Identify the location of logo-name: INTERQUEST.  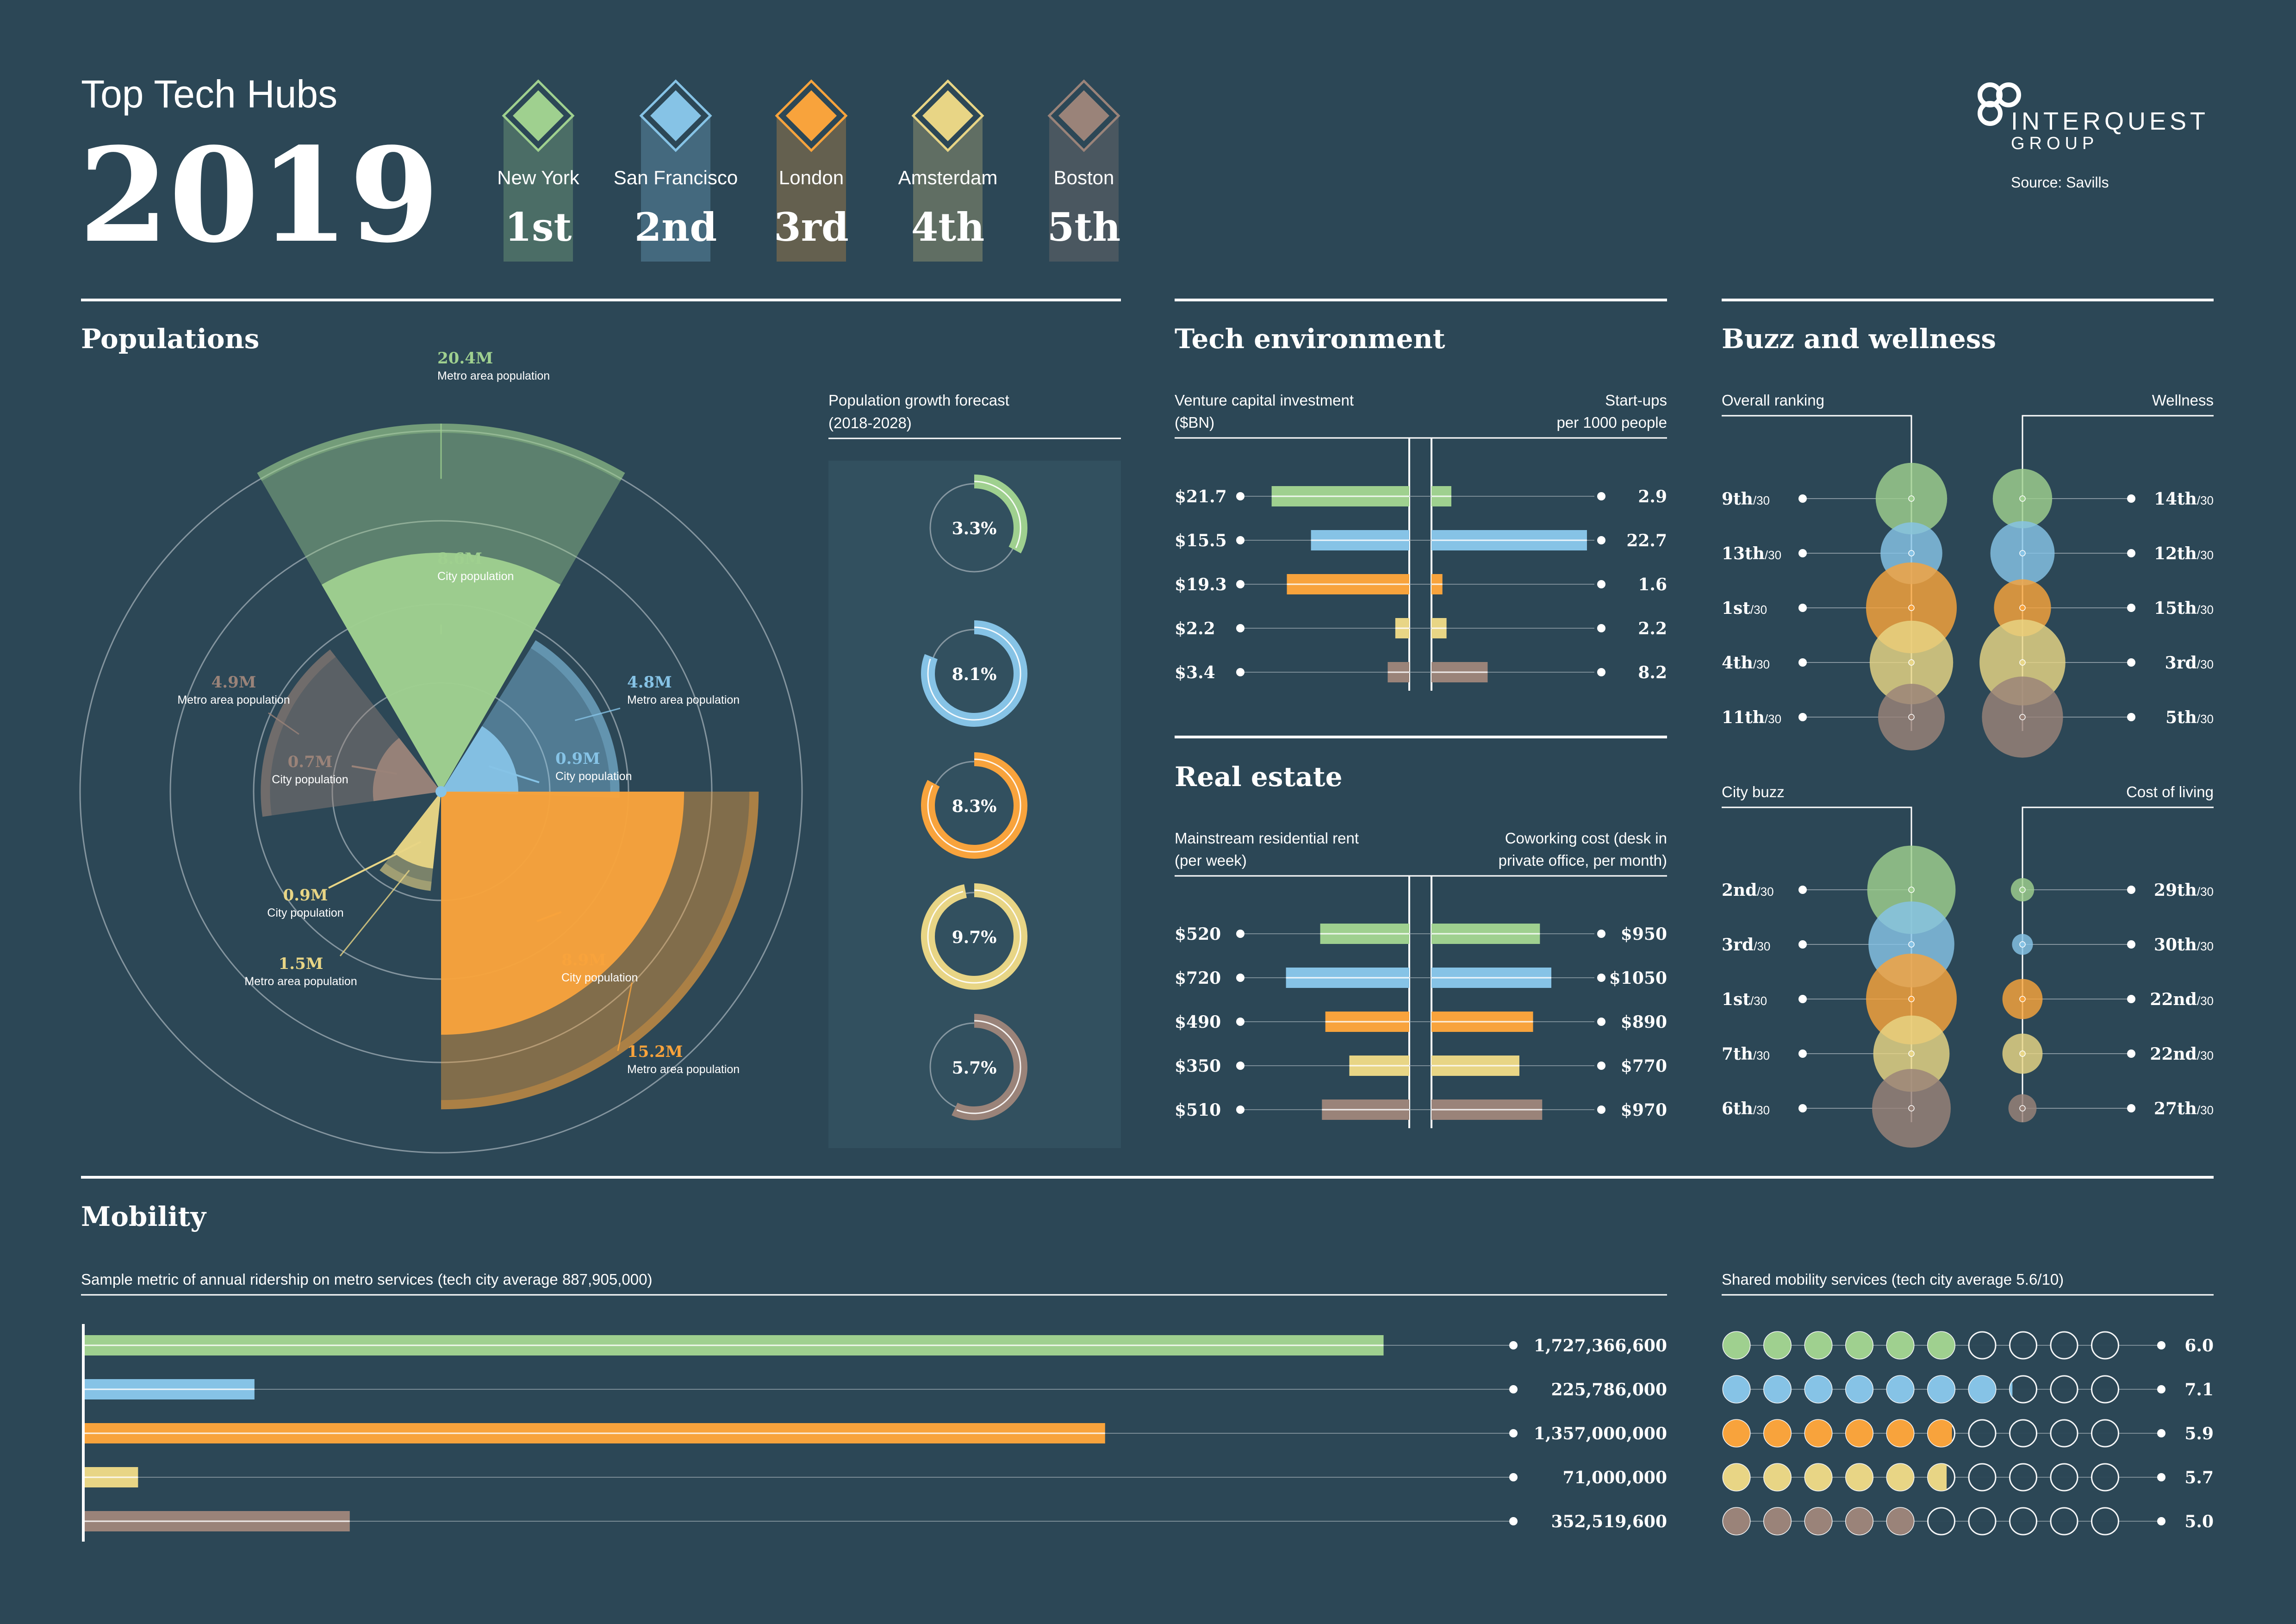
(2110, 121).